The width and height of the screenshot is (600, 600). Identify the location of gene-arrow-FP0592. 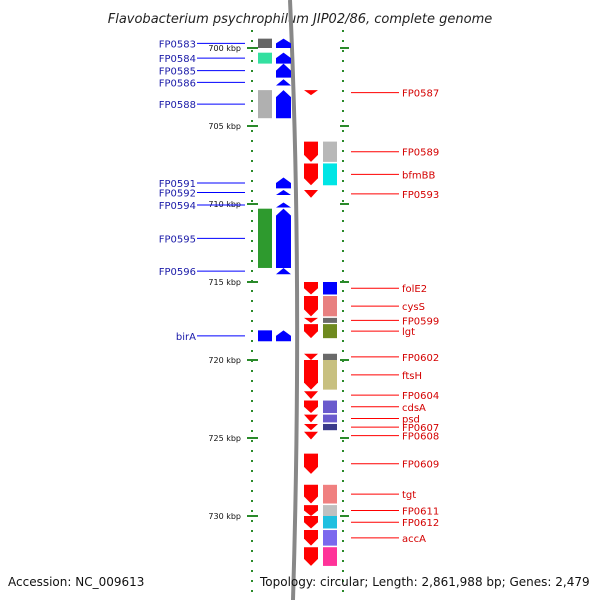
(283, 192).